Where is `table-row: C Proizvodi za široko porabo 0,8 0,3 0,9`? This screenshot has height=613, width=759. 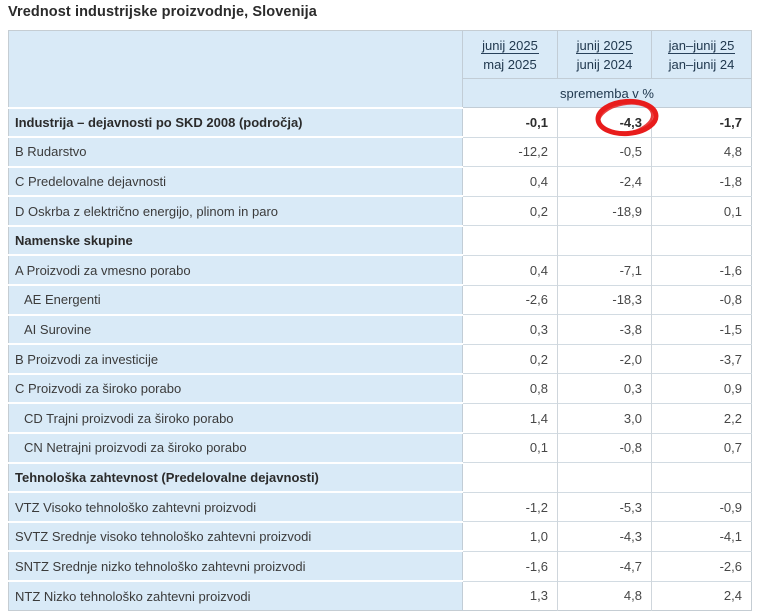 table-row: C Proizvodi za široko porabo 0,8 0,3 0,9 is located at coordinates (380, 388).